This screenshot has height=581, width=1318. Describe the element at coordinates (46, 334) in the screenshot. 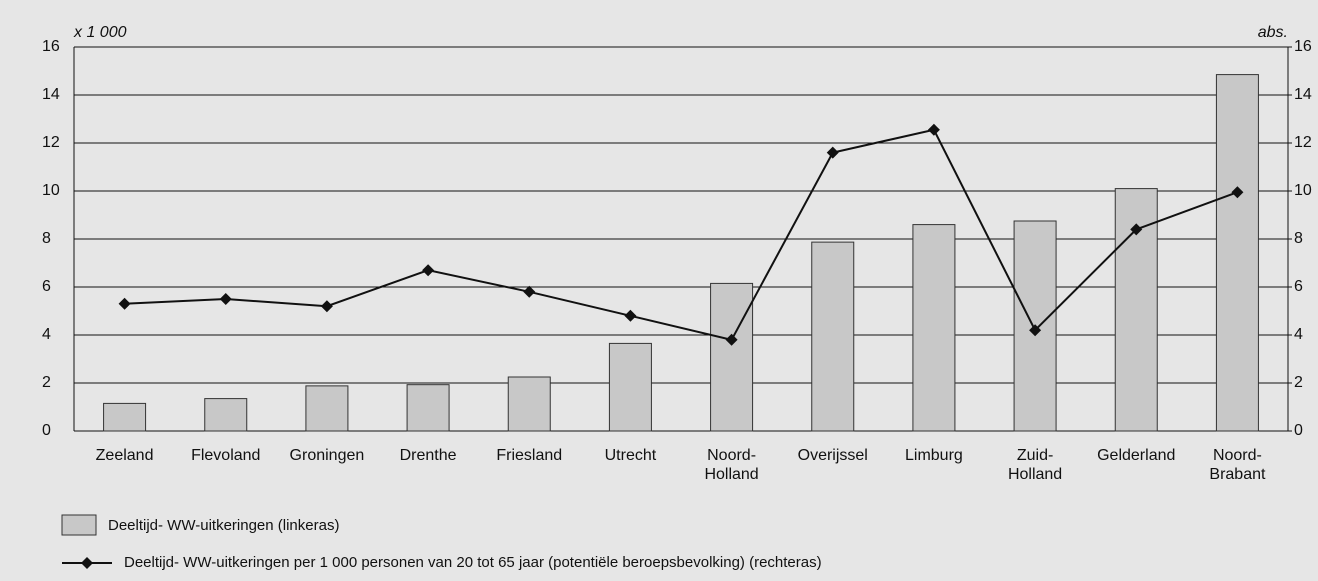

I see `y-tick-label: 4` at that location.